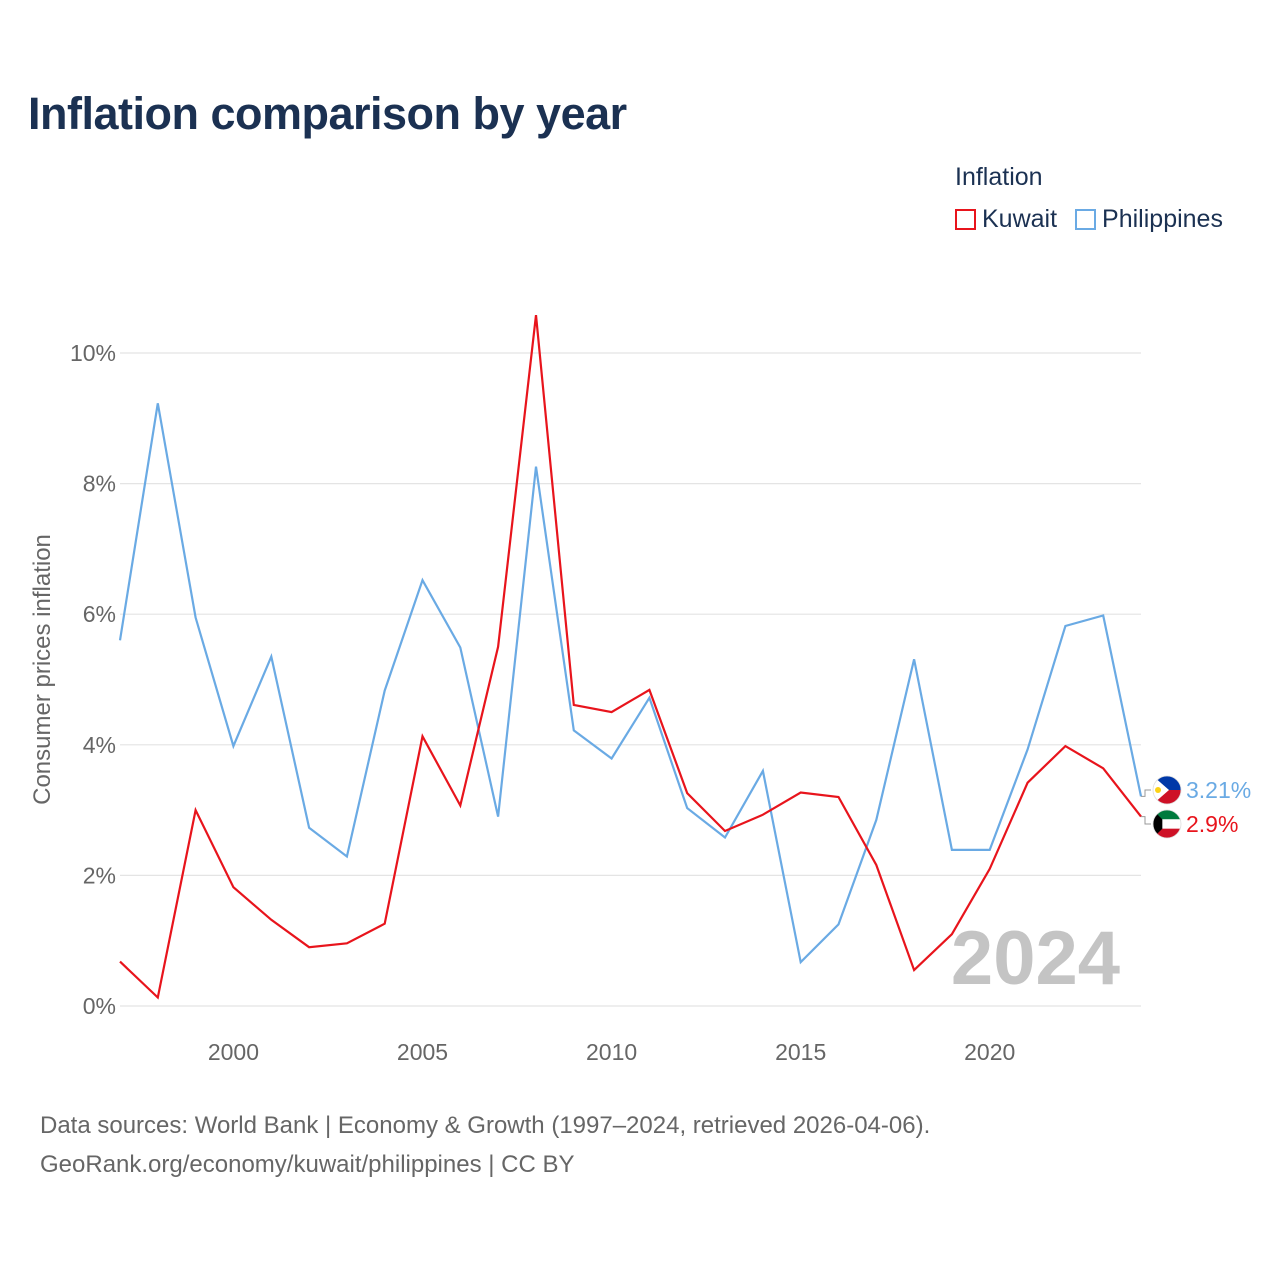 This screenshot has width=1280, height=1280. What do you see at coordinates (1146, 820) in the screenshot?
I see `end-label-connector-kuwait` at bounding box center [1146, 820].